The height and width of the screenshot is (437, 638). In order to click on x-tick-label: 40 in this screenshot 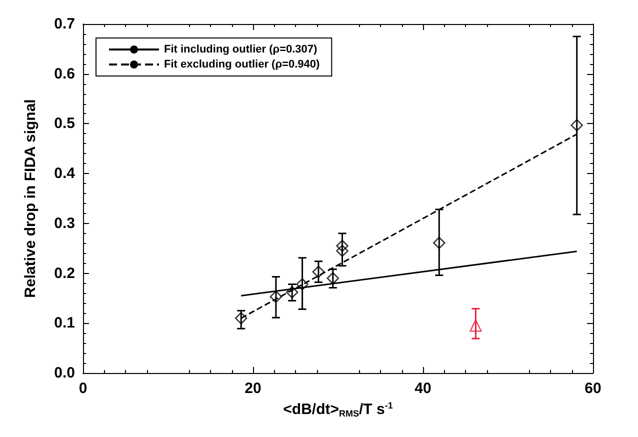, I will do `click(423, 388)`.